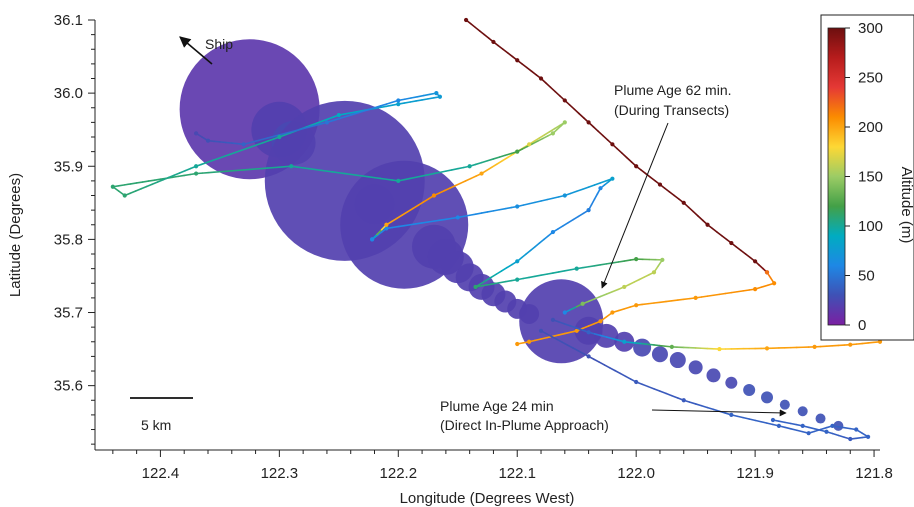 The width and height of the screenshot is (914, 507). I want to click on plume24-label-line2: (Direct In-Plume Approach), so click(524, 425).